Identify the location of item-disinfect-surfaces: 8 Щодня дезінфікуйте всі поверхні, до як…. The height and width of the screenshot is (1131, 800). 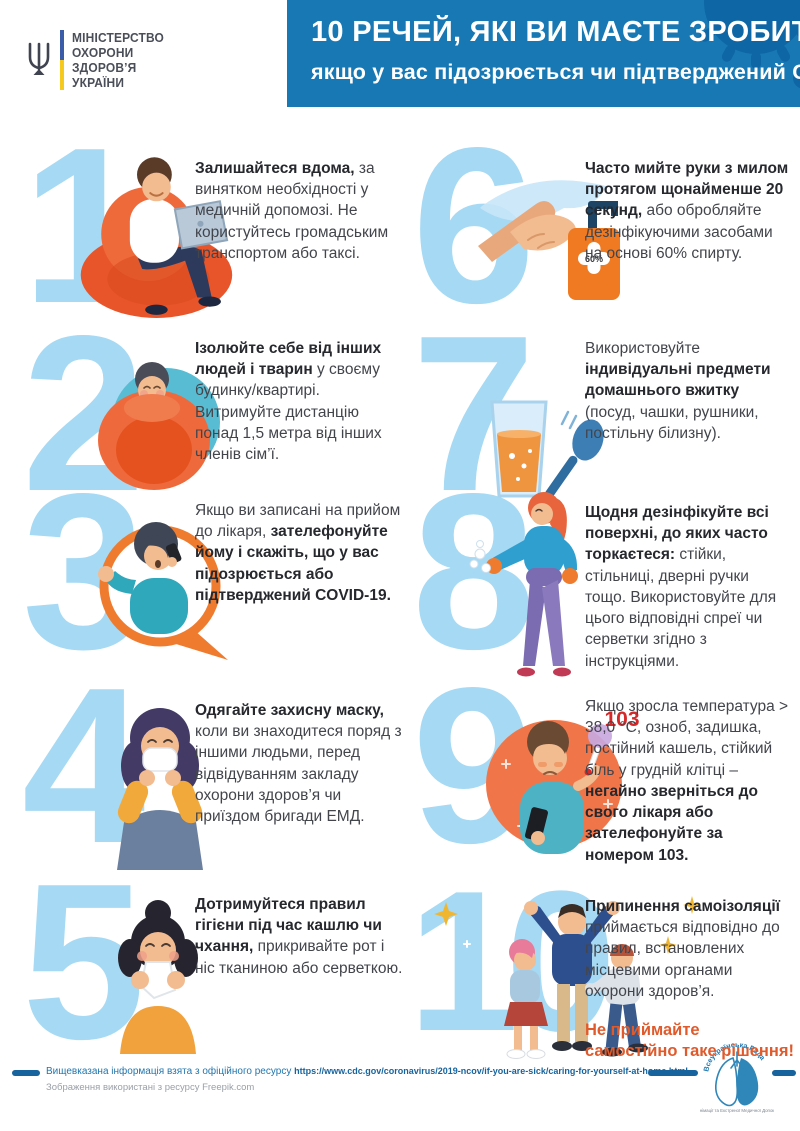
(602, 572).